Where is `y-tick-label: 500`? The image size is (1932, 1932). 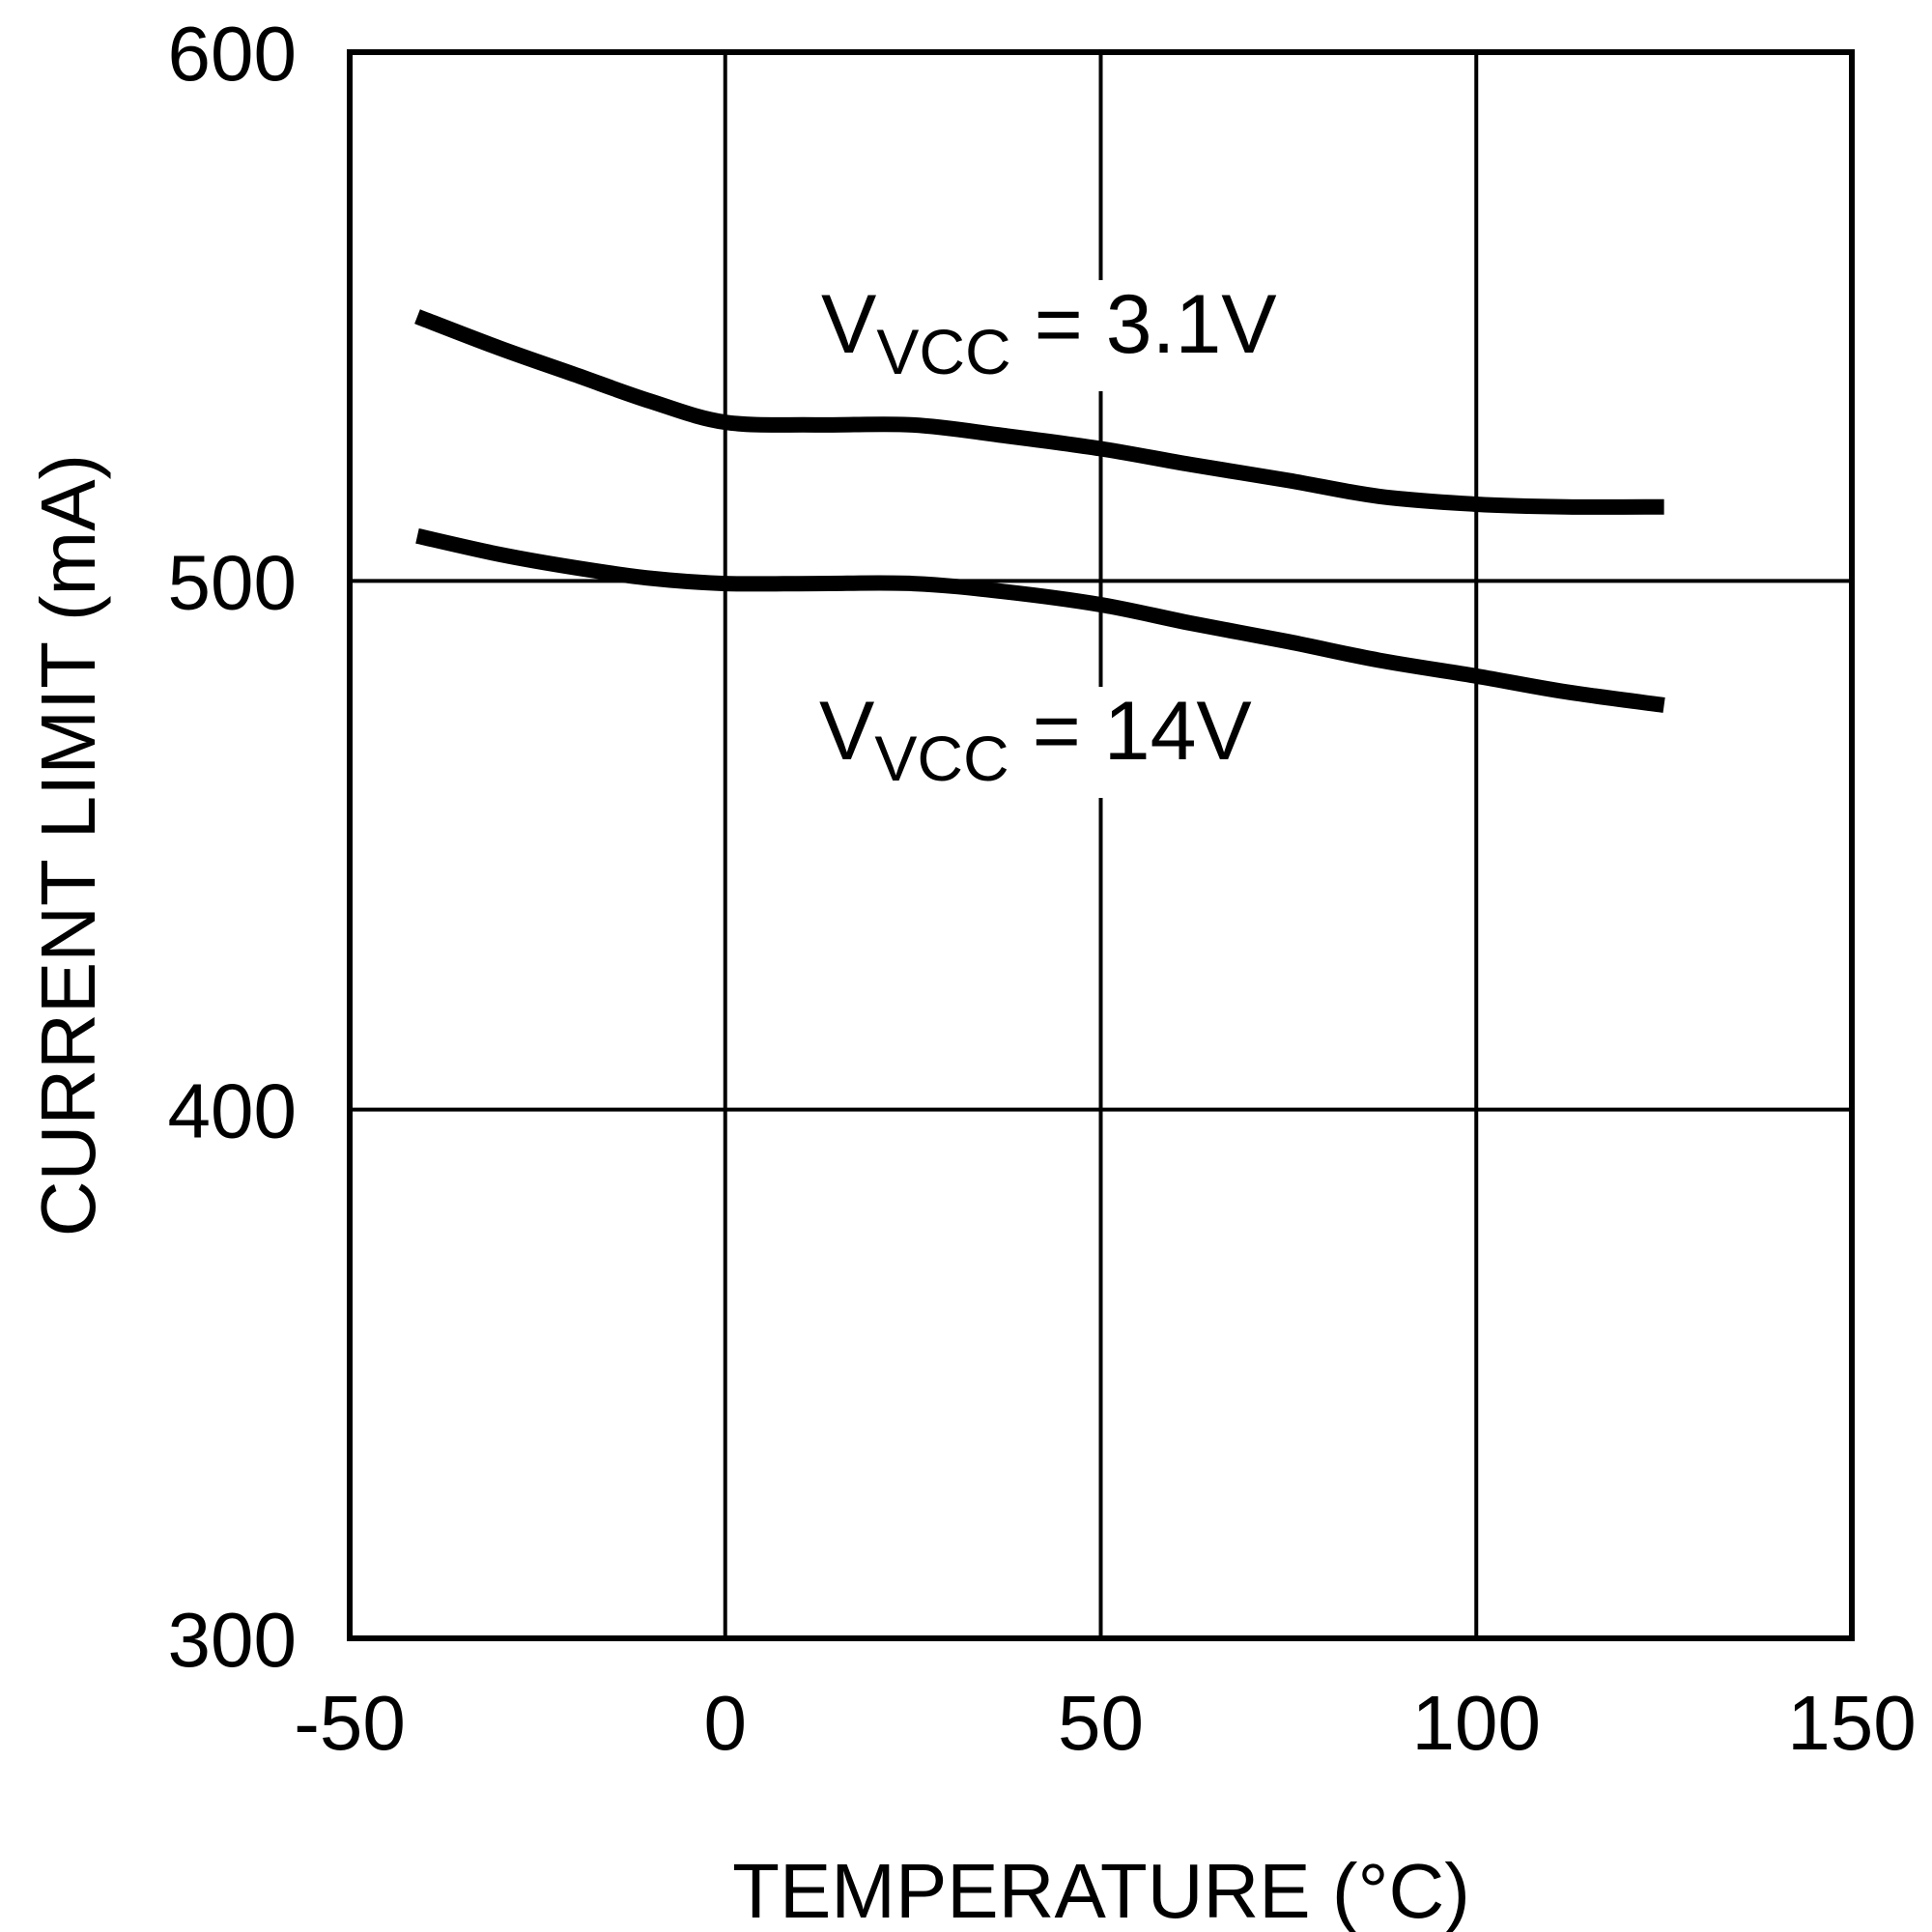 y-tick-label: 500 is located at coordinates (232, 582).